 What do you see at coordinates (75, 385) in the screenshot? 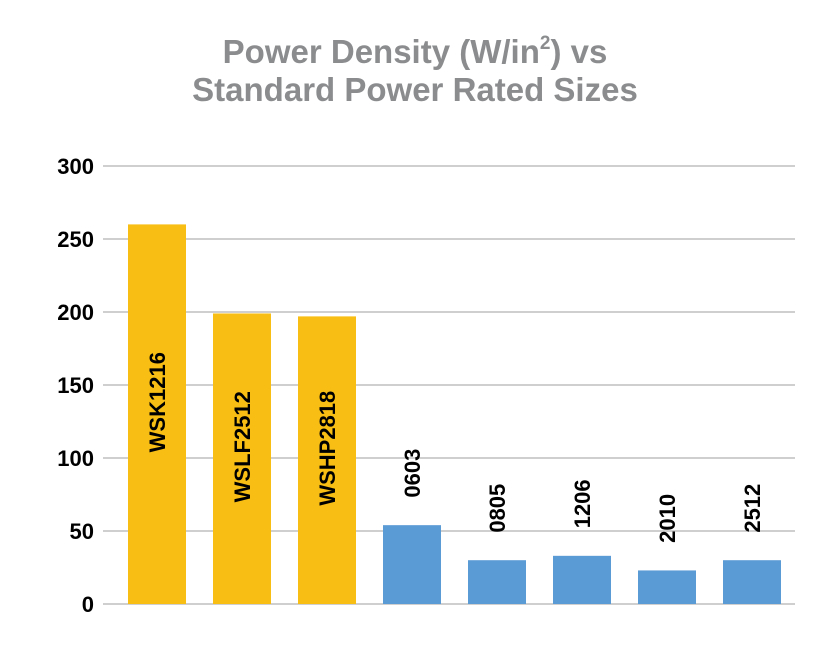
I see `y-tick-label-150: 150` at bounding box center [75, 385].